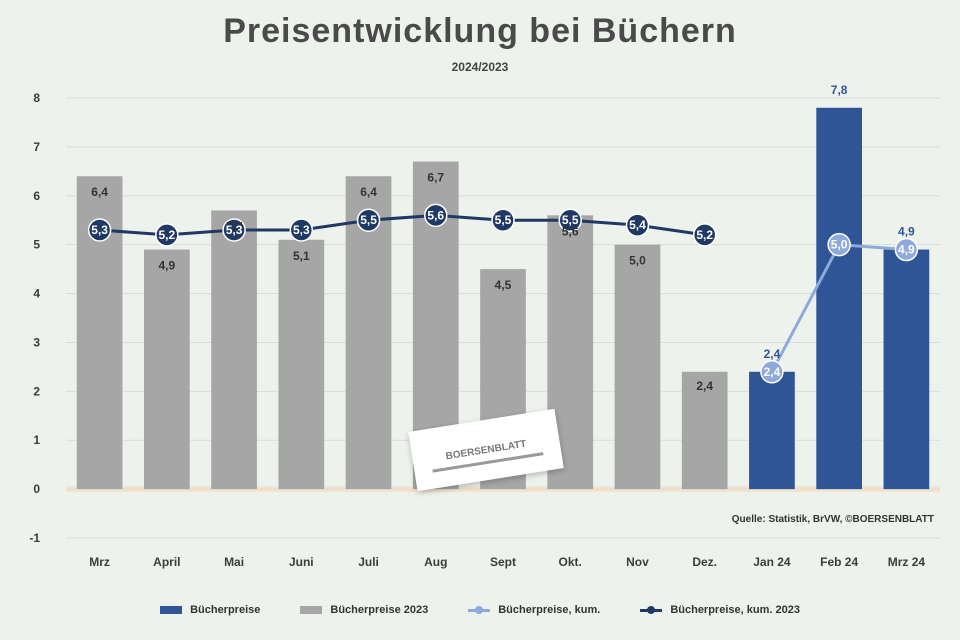 The image size is (960, 640). Describe the element at coordinates (36, 440) in the screenshot. I see `y-tick-label: 1` at that location.